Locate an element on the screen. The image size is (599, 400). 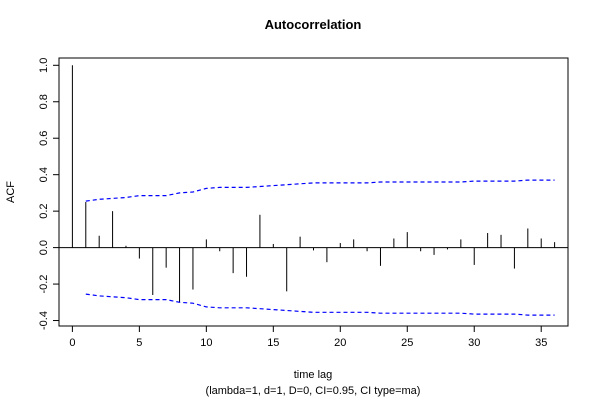
y-tick-label: -0.2 is located at coordinates (44, 284).